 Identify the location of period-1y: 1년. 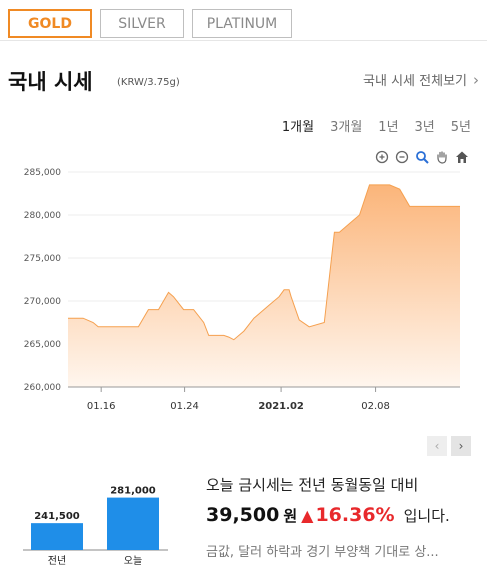
(388, 127).